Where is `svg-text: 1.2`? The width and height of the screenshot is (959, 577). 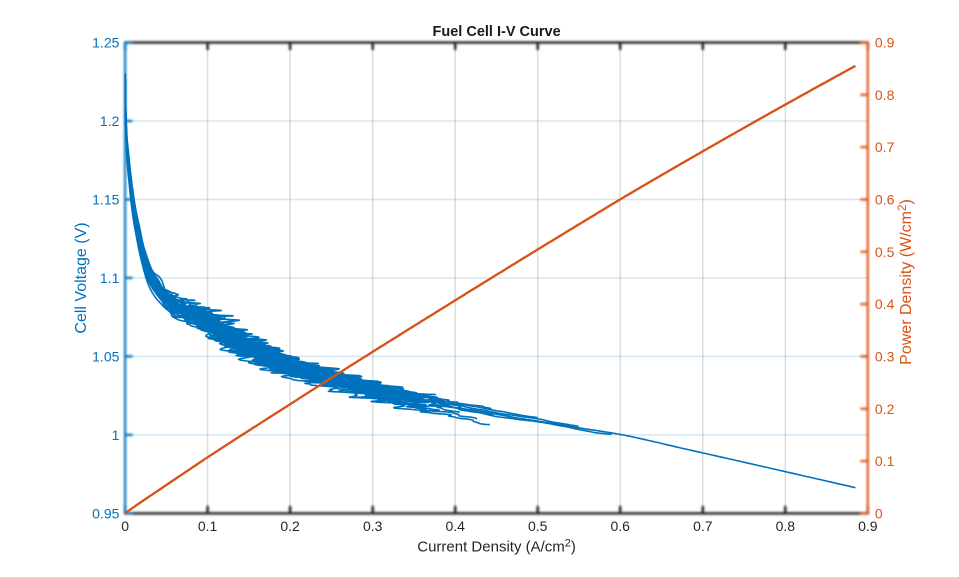 svg-text: 1.2 is located at coordinates (110, 121).